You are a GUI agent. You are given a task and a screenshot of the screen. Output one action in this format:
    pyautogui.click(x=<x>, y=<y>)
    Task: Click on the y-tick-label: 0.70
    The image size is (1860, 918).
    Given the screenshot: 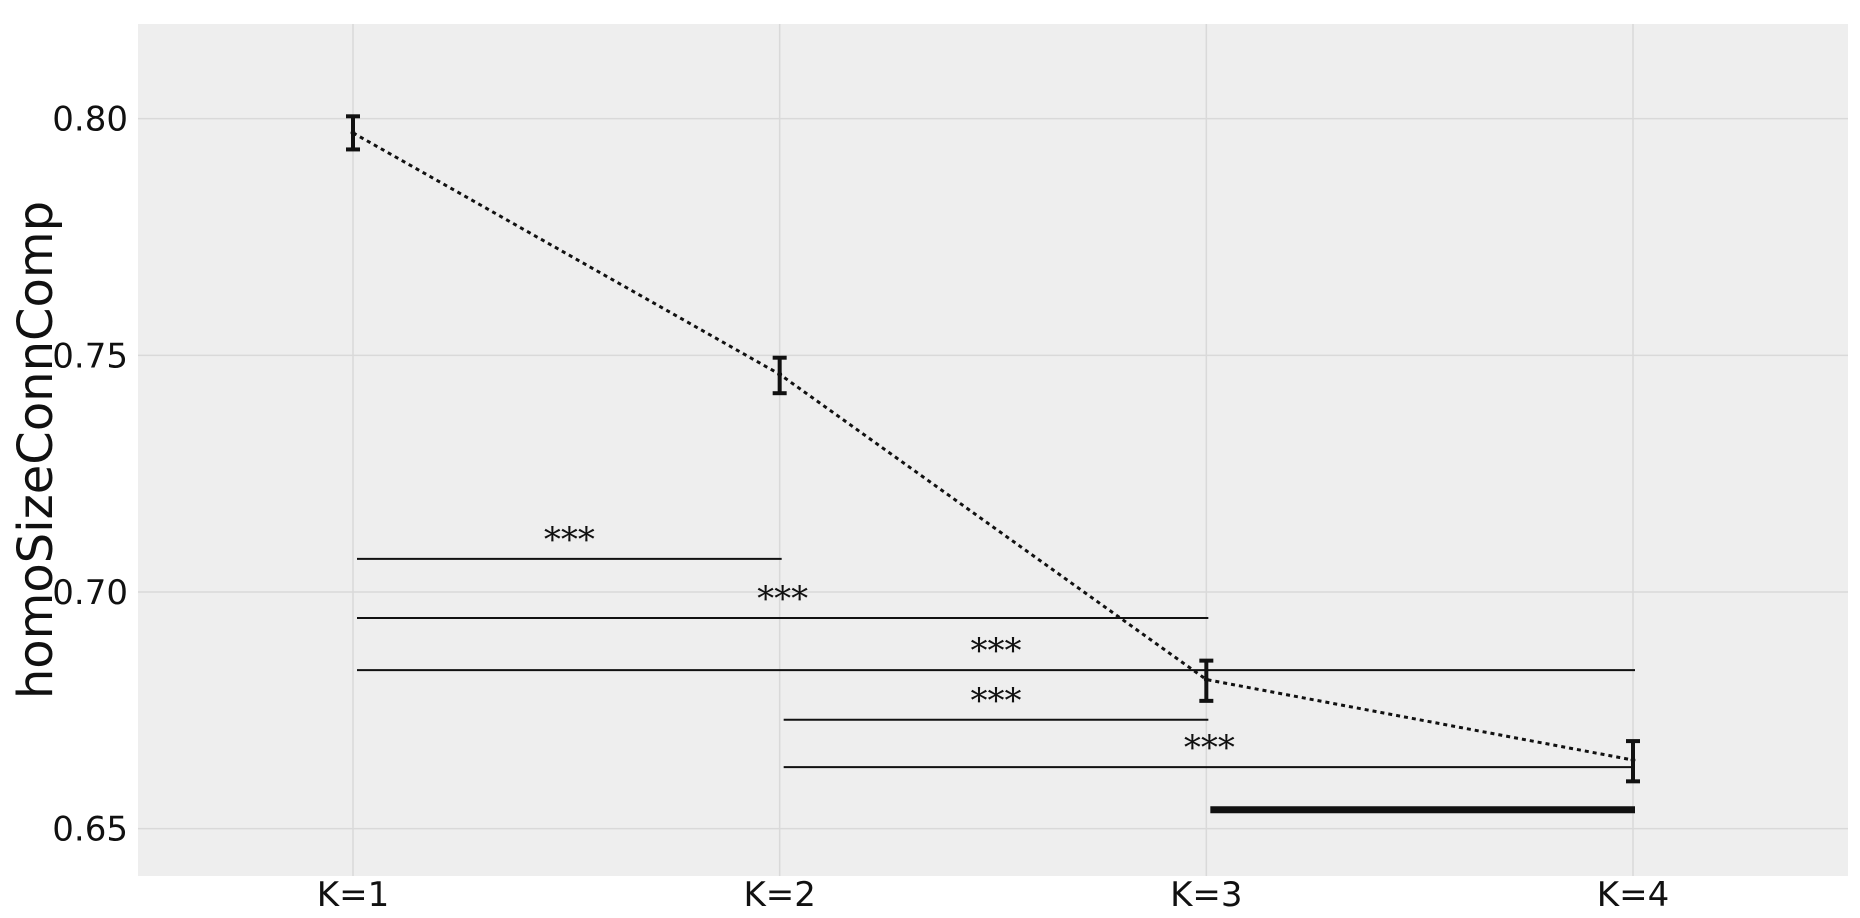 What is the action you would take?
    pyautogui.click(x=90, y=593)
    